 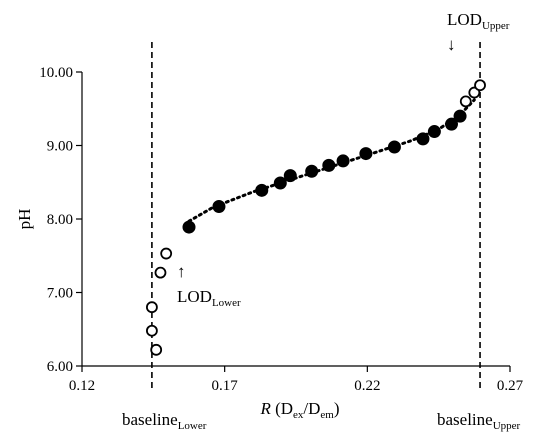 I want to click on y-tick-label: 9.00, so click(x=60, y=147).